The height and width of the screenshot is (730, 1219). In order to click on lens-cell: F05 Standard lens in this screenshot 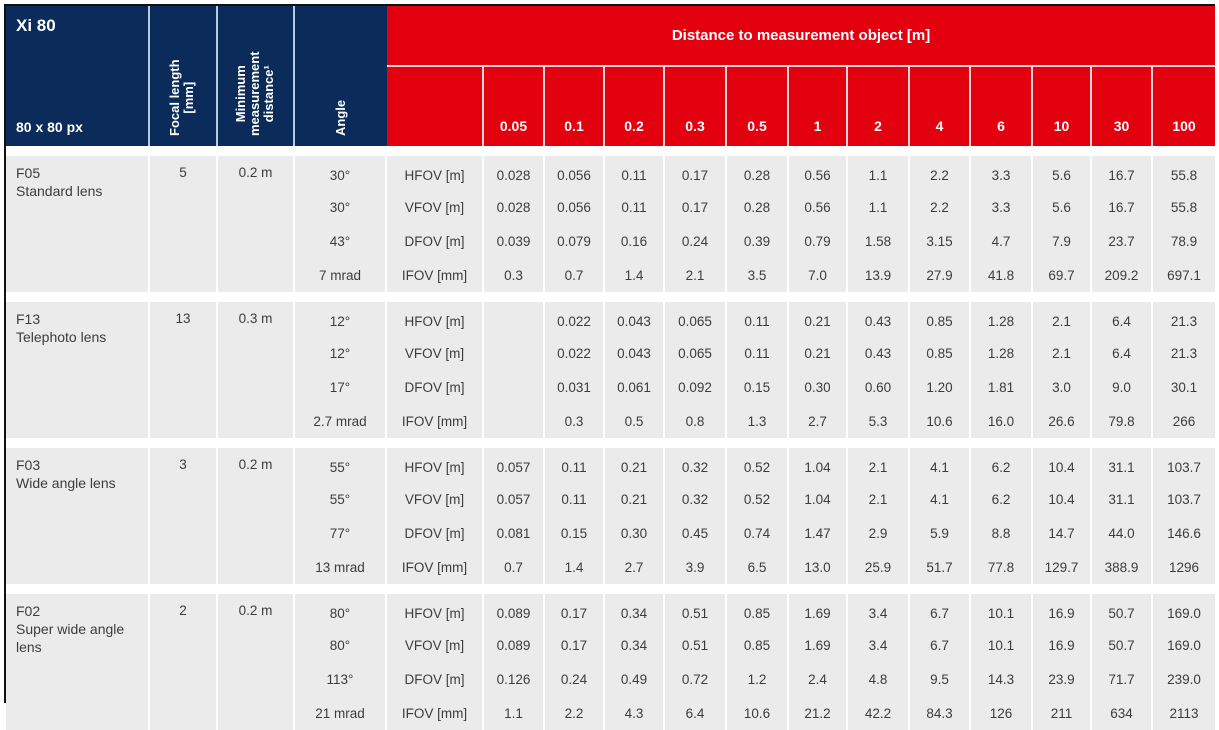, I will do `click(78, 224)`.